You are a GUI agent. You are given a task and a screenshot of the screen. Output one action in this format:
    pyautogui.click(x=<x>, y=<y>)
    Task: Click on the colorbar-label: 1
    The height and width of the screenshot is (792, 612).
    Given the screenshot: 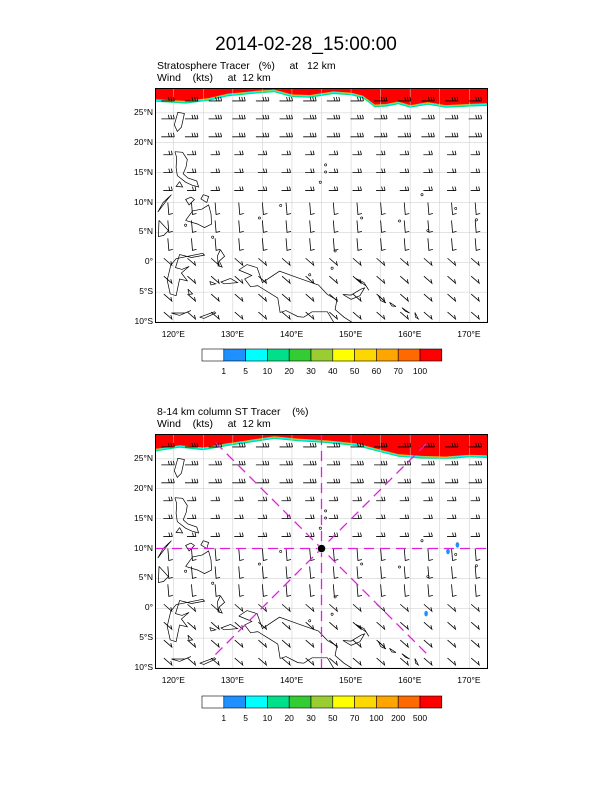 What is the action you would take?
    pyautogui.click(x=224, y=718)
    